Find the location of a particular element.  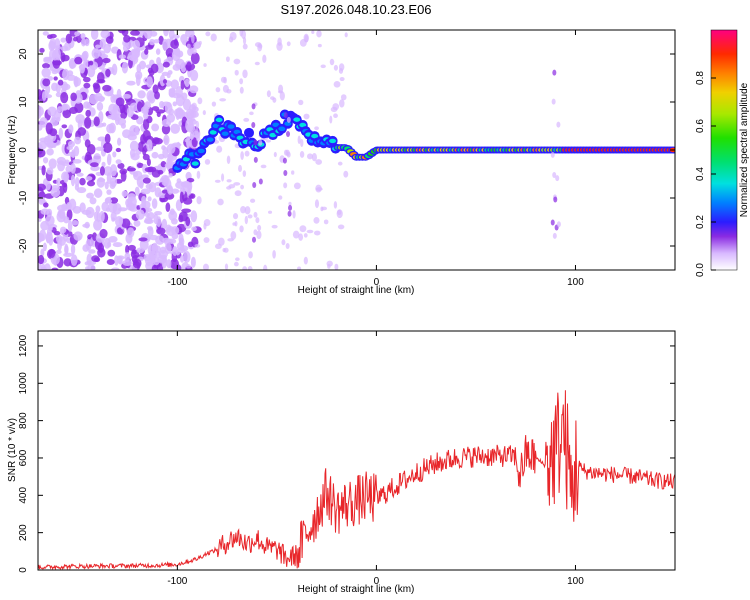

colorbar-tick-label: 0.6 is located at coordinates (700, 126).